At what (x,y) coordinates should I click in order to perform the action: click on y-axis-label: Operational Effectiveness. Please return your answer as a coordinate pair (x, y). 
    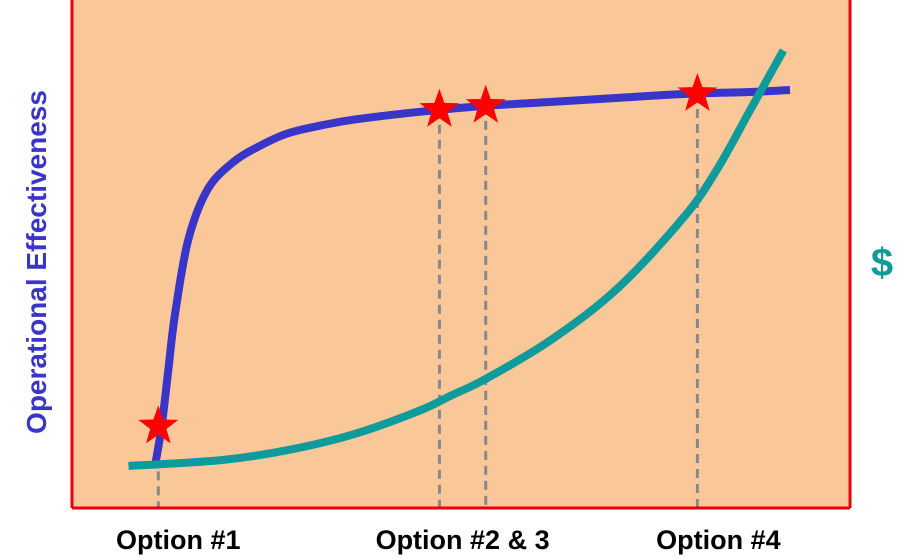
    Looking at the image, I should click on (36, 262).